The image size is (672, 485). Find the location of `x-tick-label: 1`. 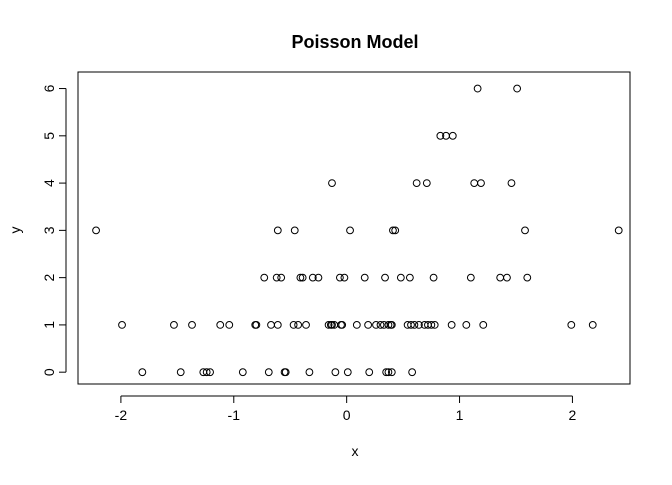

x-tick-label: 1 is located at coordinates (460, 415).